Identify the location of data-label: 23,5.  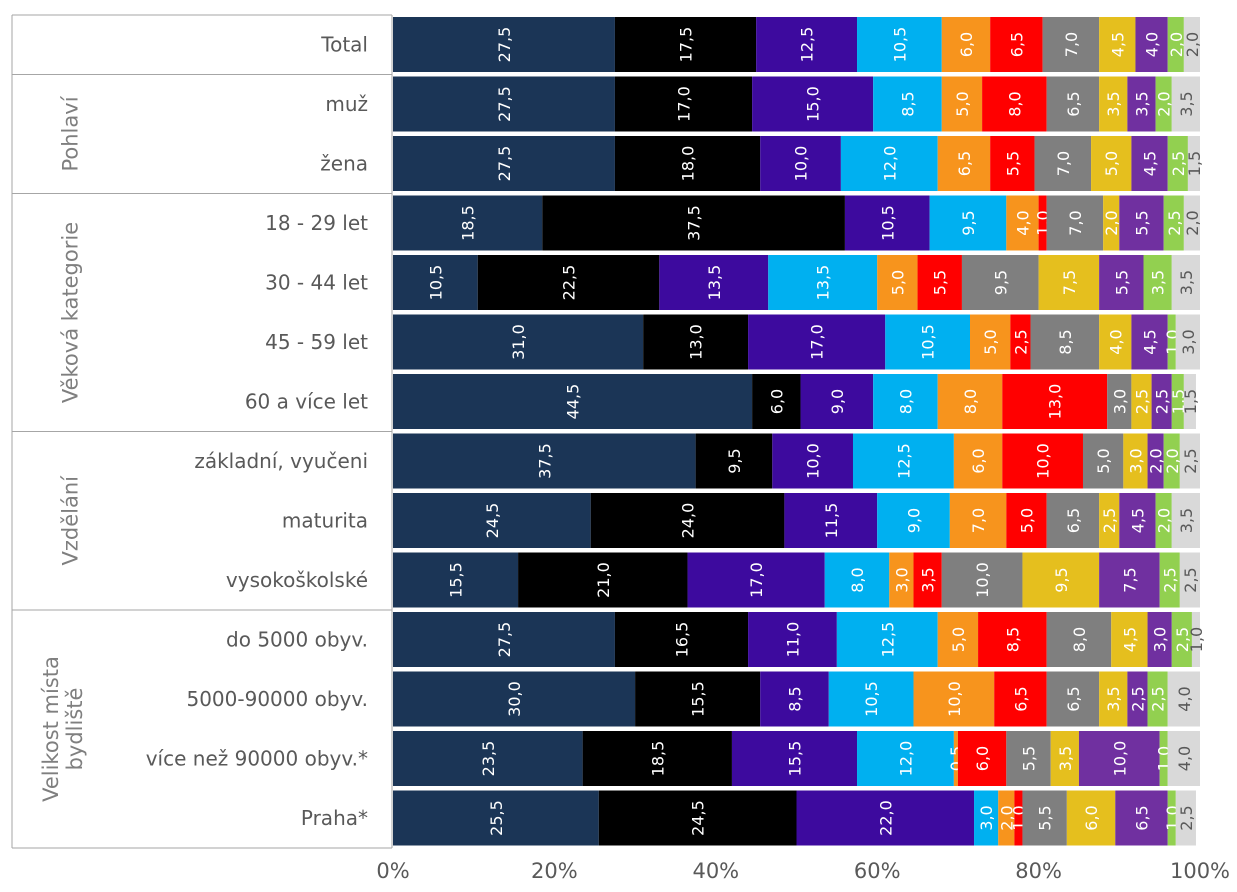
(488, 759).